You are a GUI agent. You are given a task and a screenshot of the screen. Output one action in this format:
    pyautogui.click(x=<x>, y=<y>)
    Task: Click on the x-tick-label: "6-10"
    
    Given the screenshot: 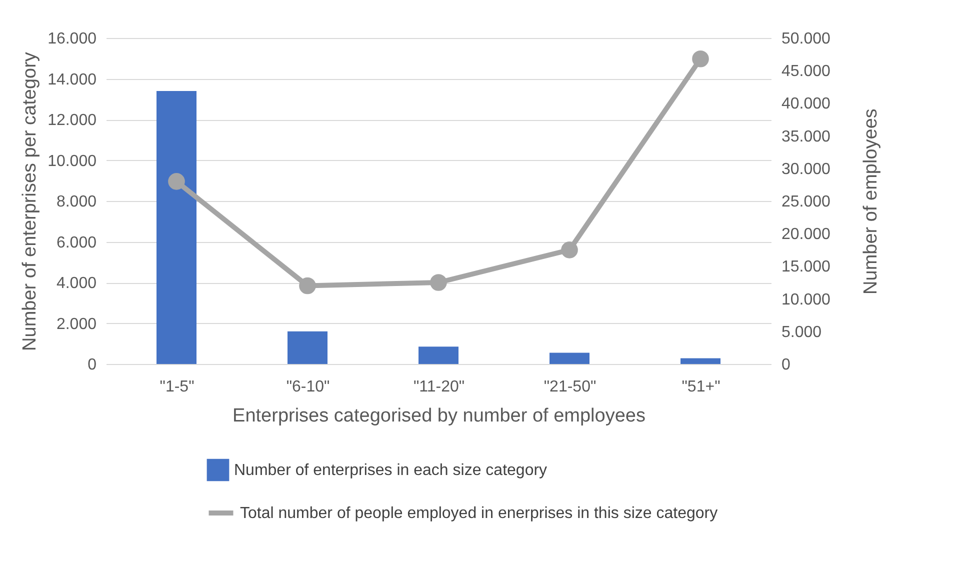 What is the action you would take?
    pyautogui.click(x=308, y=387)
    